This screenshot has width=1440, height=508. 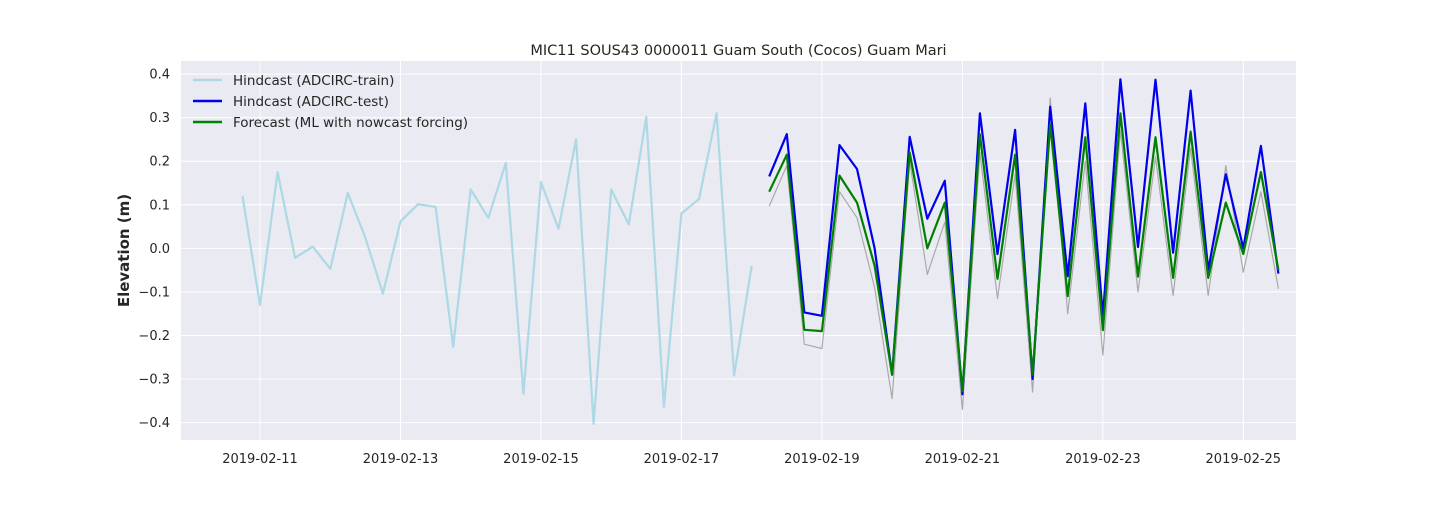 I want to click on legend-label: Forecast (ML with nowcast forcing), so click(x=350, y=123).